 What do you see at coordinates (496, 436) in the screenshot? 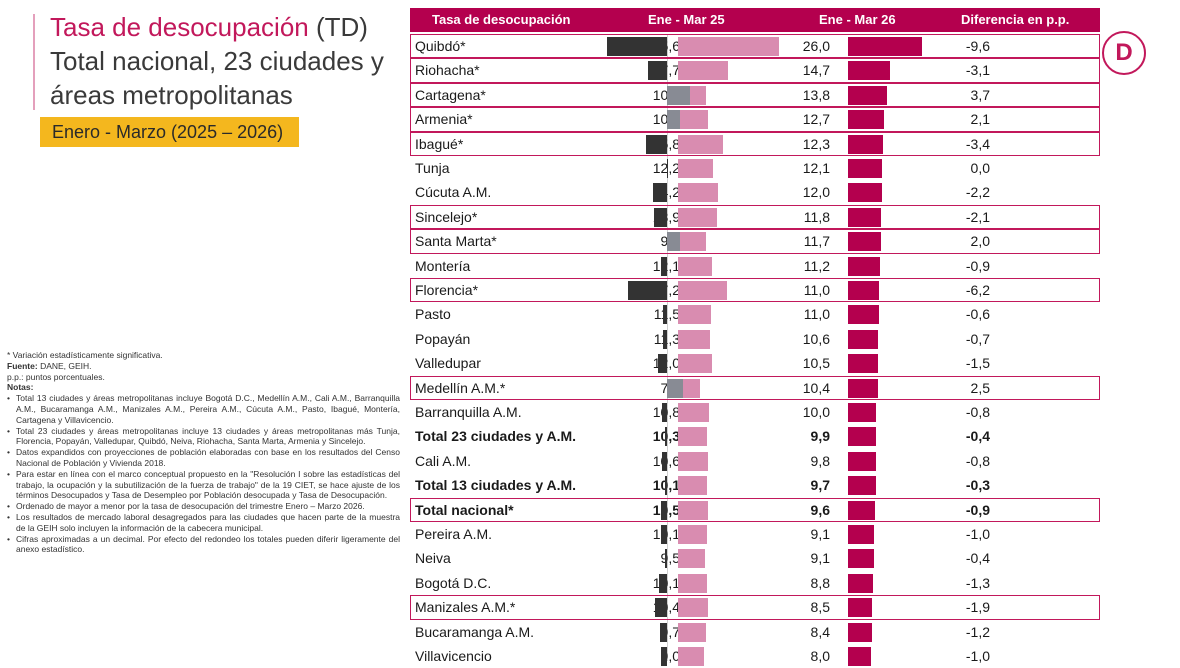
I see `city-label: Total 23 ciudades y A.M.` at bounding box center [496, 436].